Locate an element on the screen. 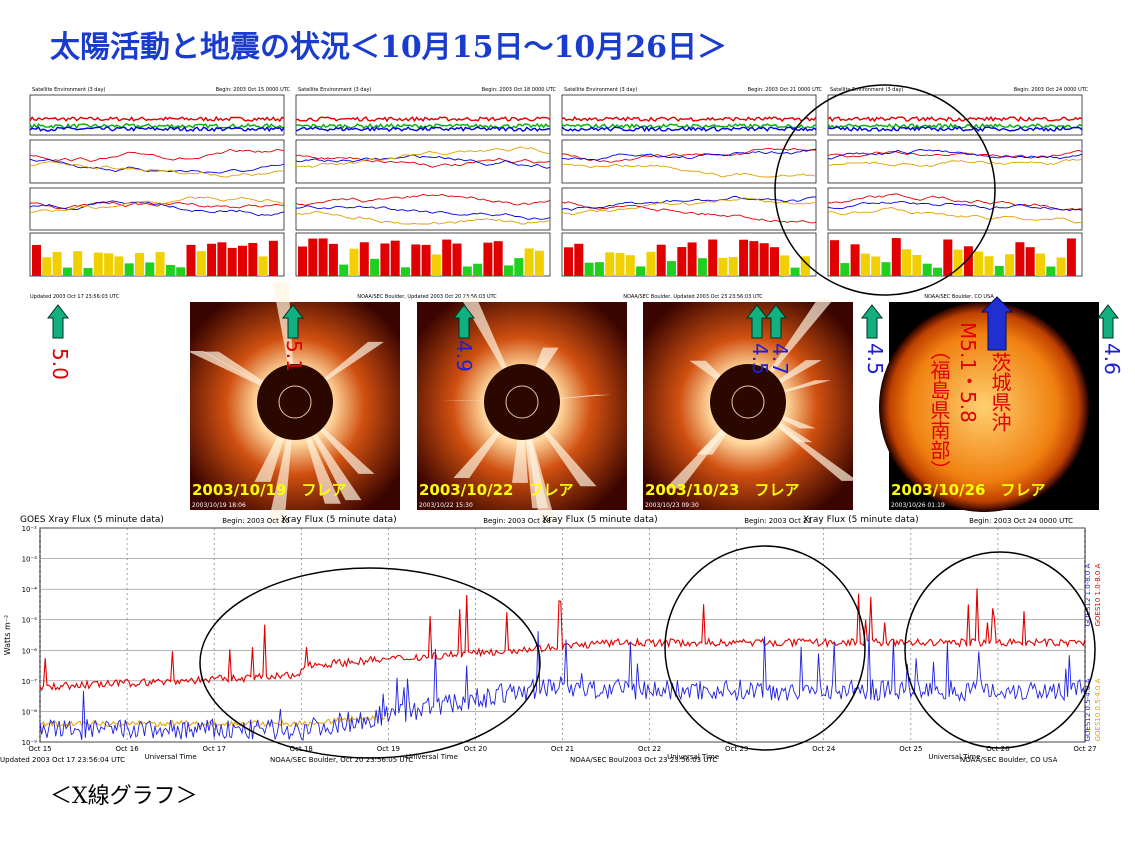 This screenshot has height=850, width=1135. occulter is located at coordinates (522, 402).